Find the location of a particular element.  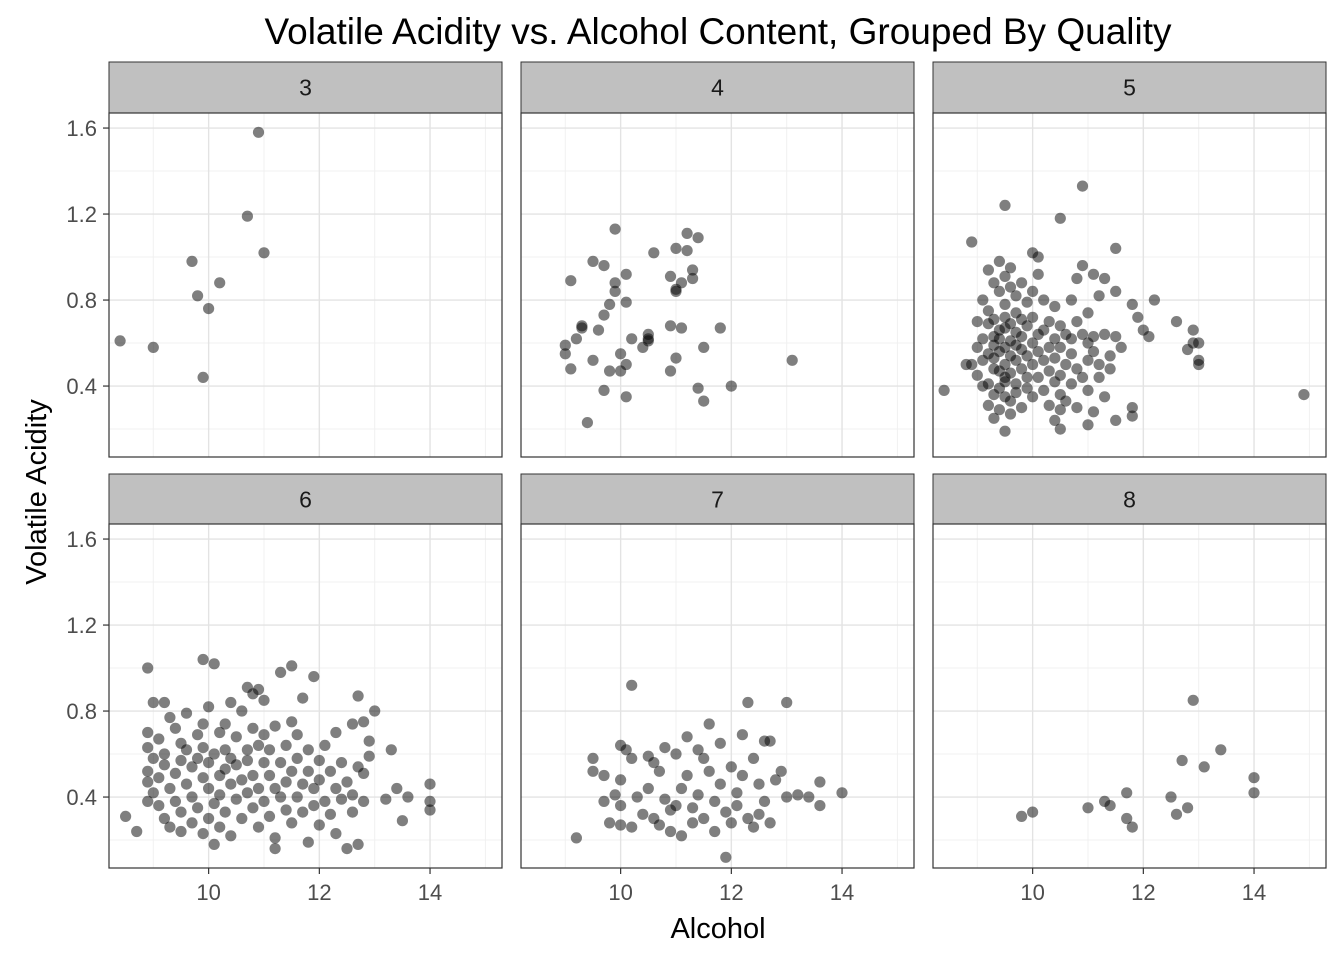

x-tick-label: 12 is located at coordinates (731, 892).